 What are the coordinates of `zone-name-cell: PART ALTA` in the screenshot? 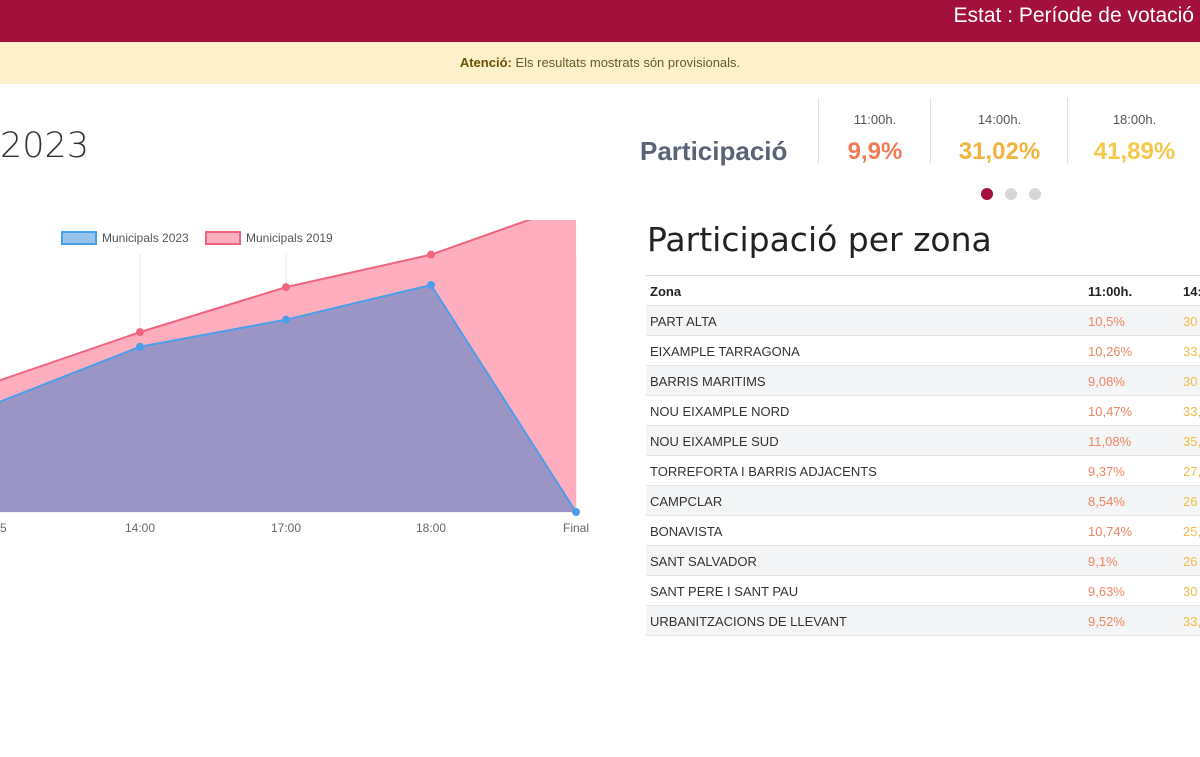 It's located at (683, 321).